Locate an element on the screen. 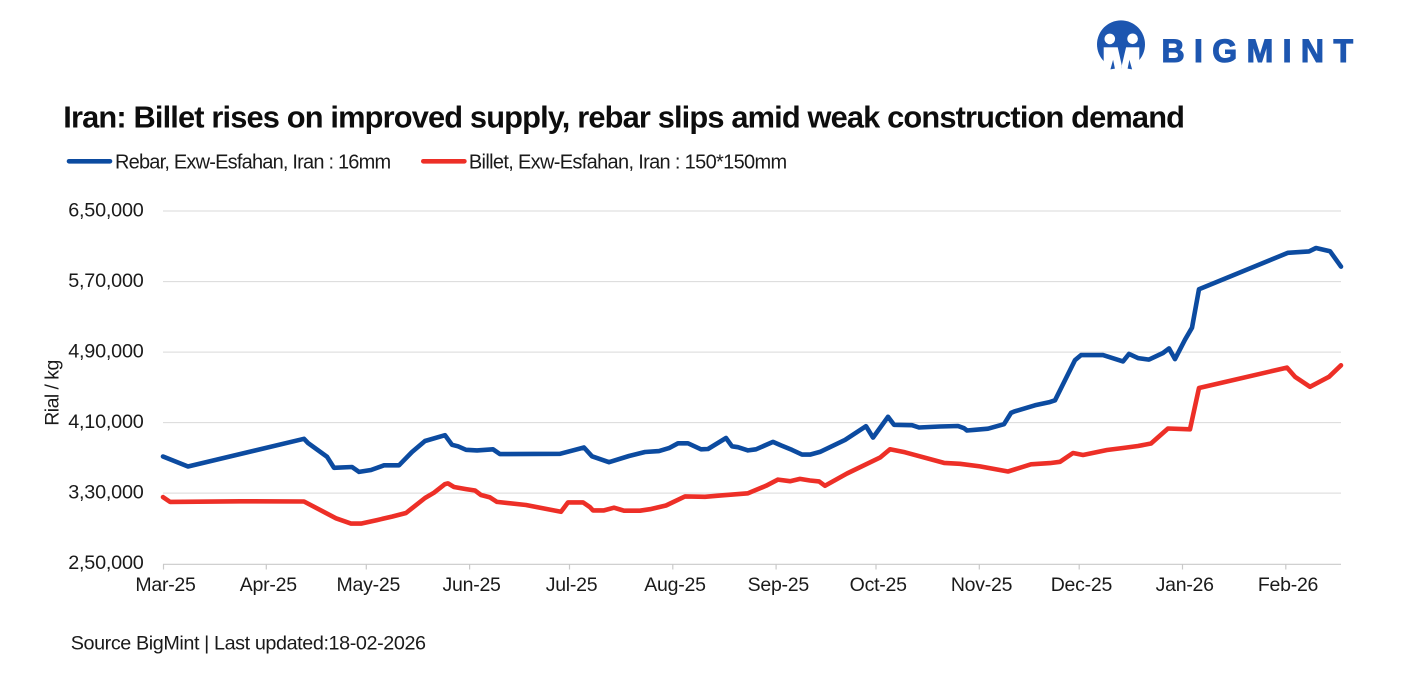 This screenshot has width=1417, height=677. svg-text: Rial / kg is located at coordinates (53, 393).